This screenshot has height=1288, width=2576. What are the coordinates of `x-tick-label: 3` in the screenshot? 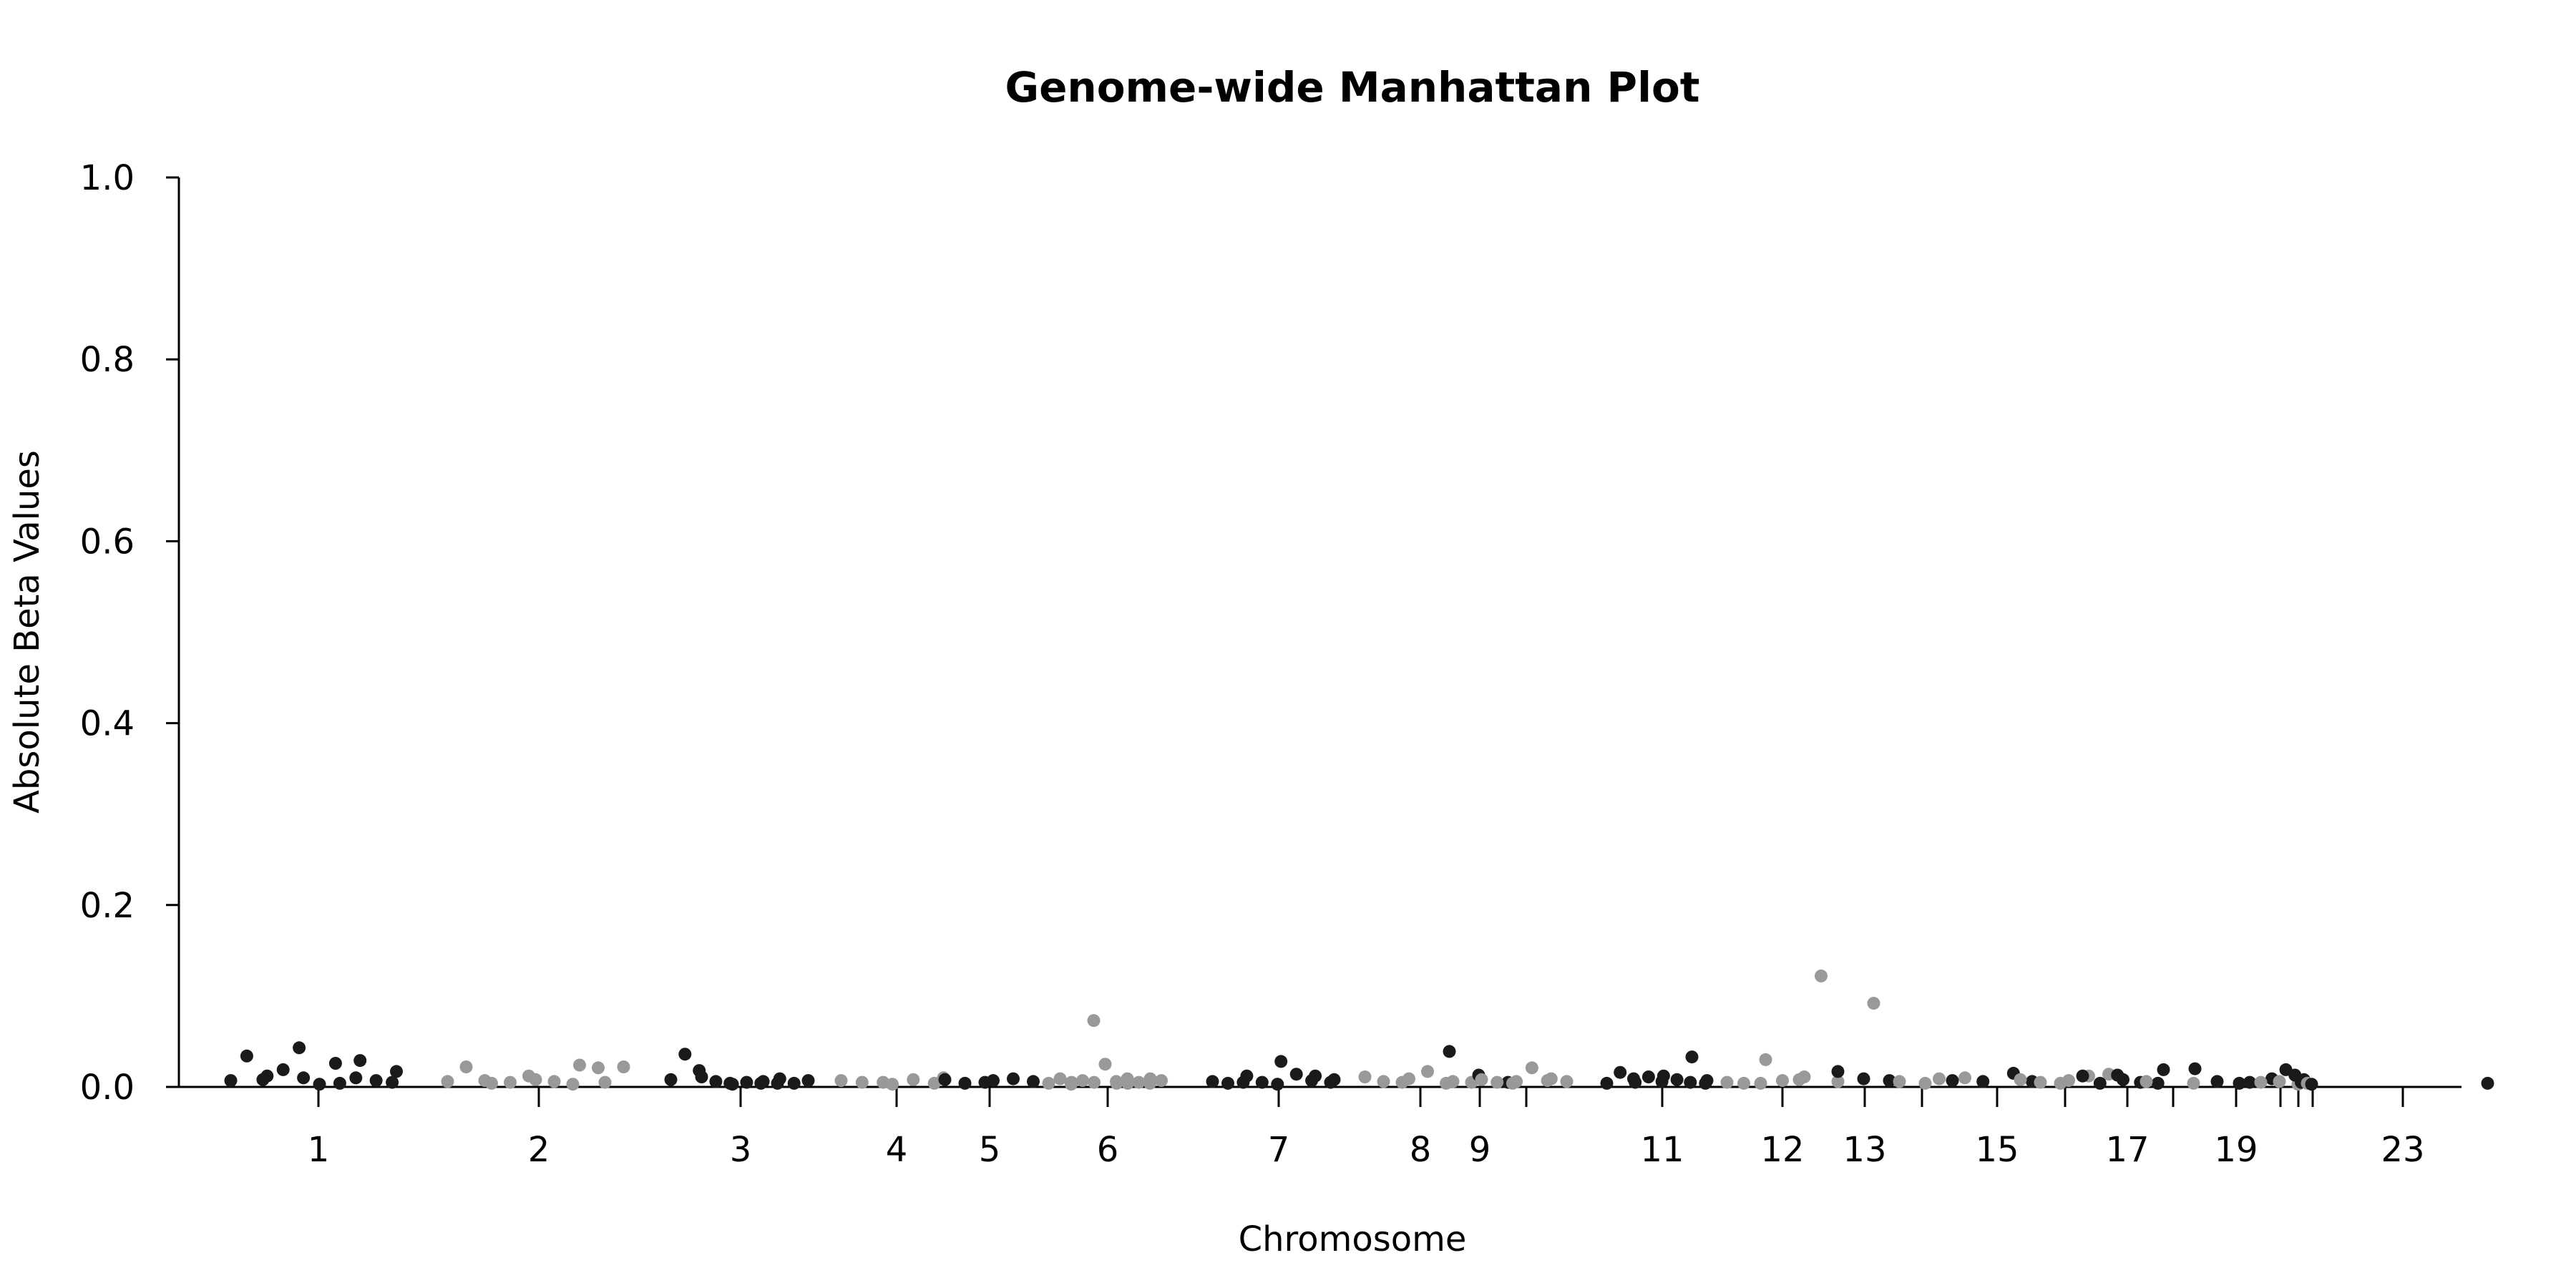 It's located at (741, 1150).